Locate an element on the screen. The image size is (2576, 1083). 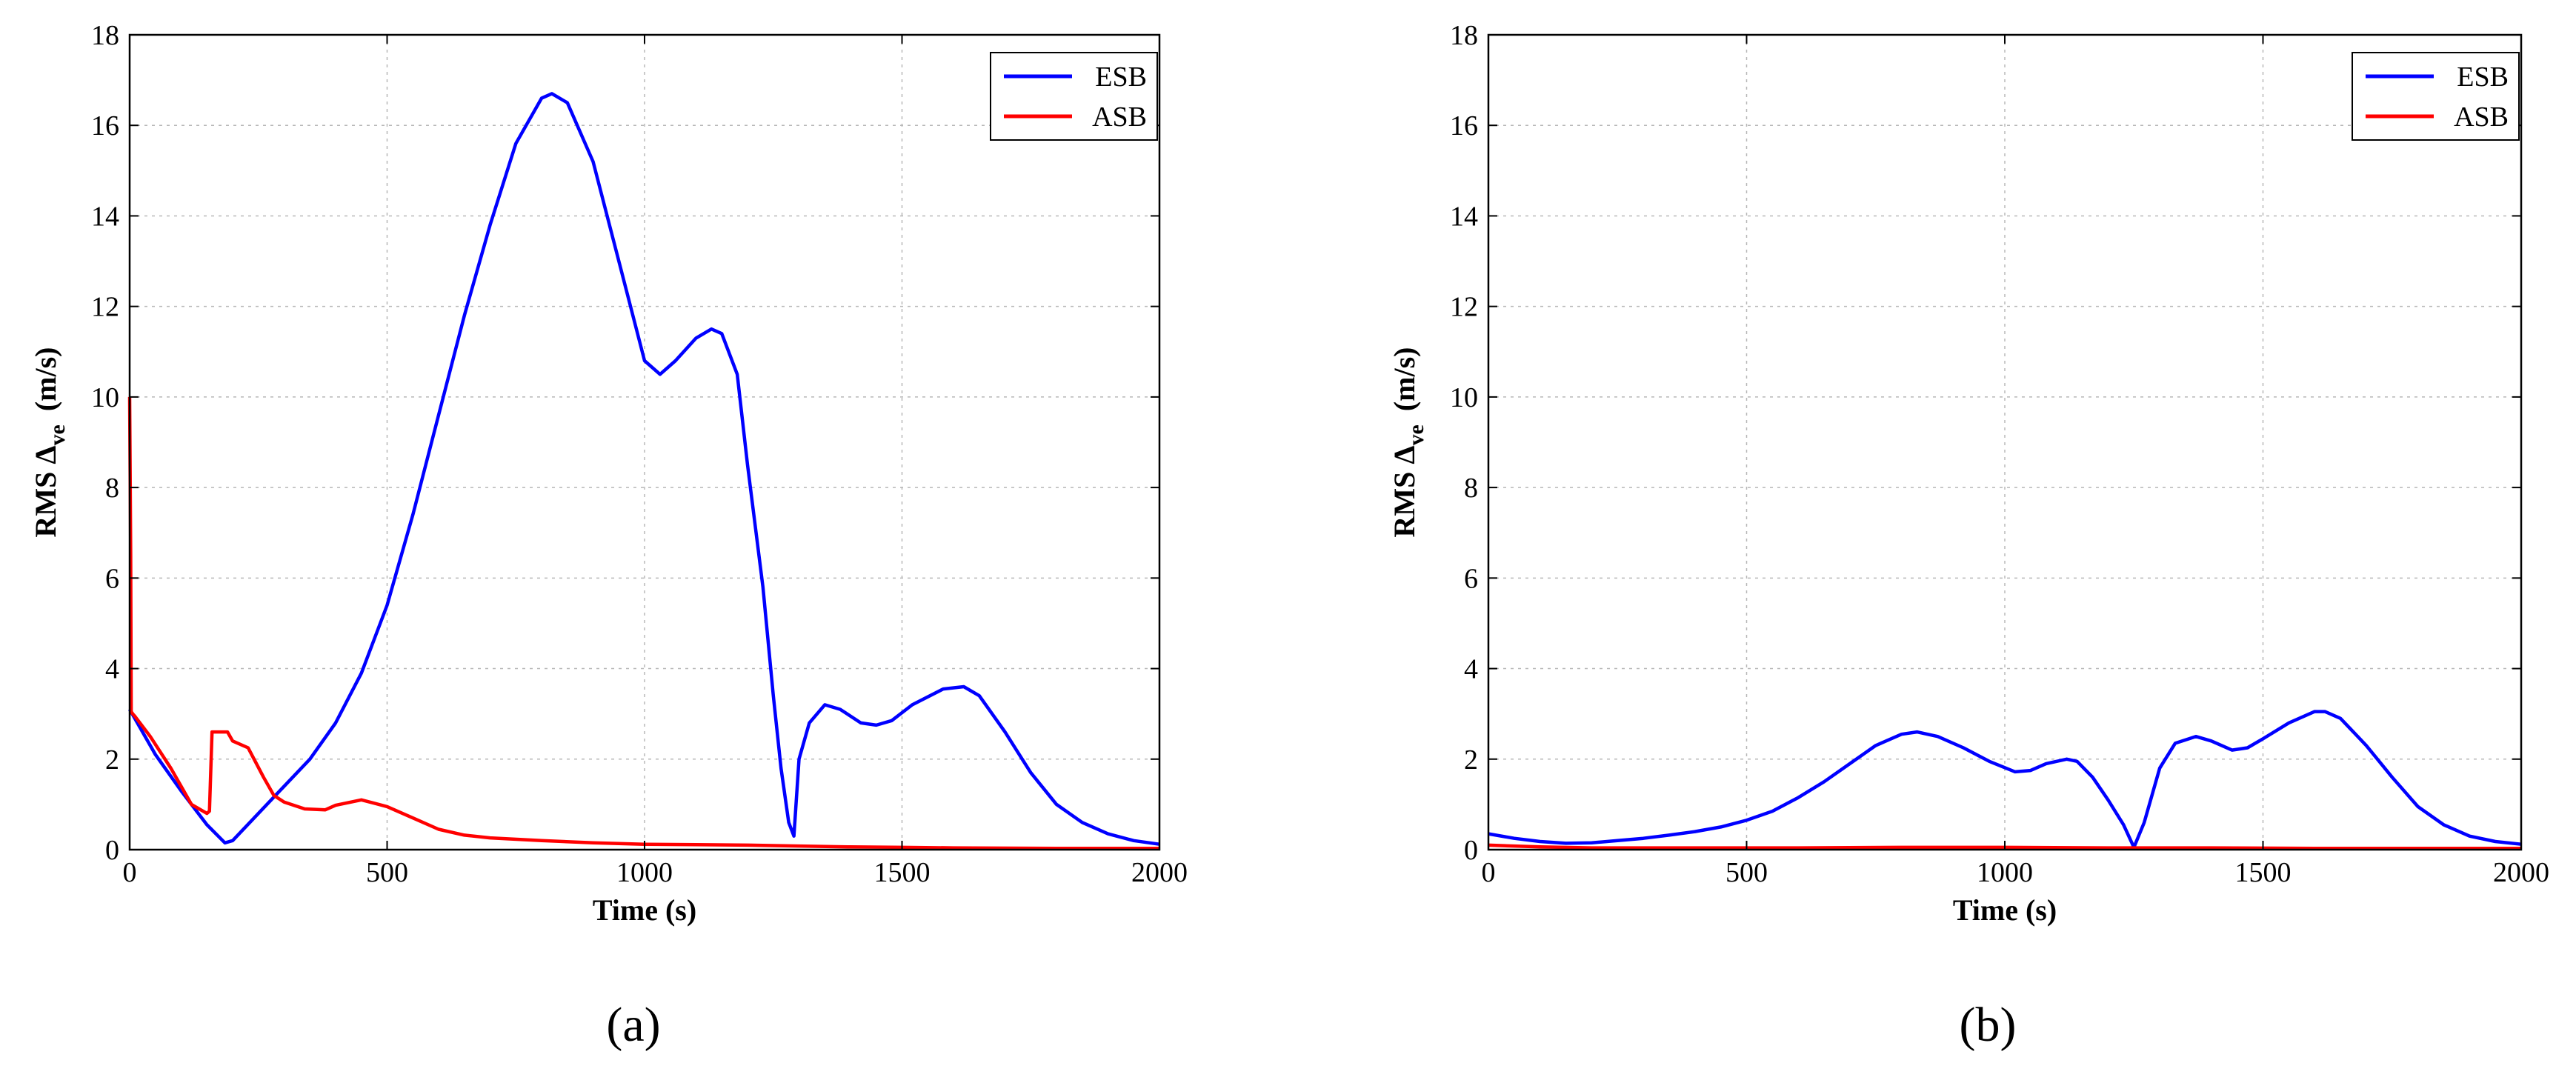
panel-caption: (a) is located at coordinates (633, 1025).